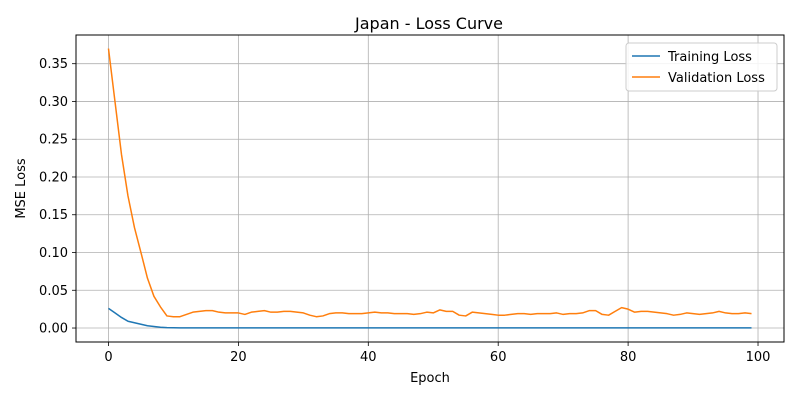 The width and height of the screenshot is (800, 400). What do you see at coordinates (428, 23) in the screenshot?
I see `chart-title: Japan - Loss Curve` at bounding box center [428, 23].